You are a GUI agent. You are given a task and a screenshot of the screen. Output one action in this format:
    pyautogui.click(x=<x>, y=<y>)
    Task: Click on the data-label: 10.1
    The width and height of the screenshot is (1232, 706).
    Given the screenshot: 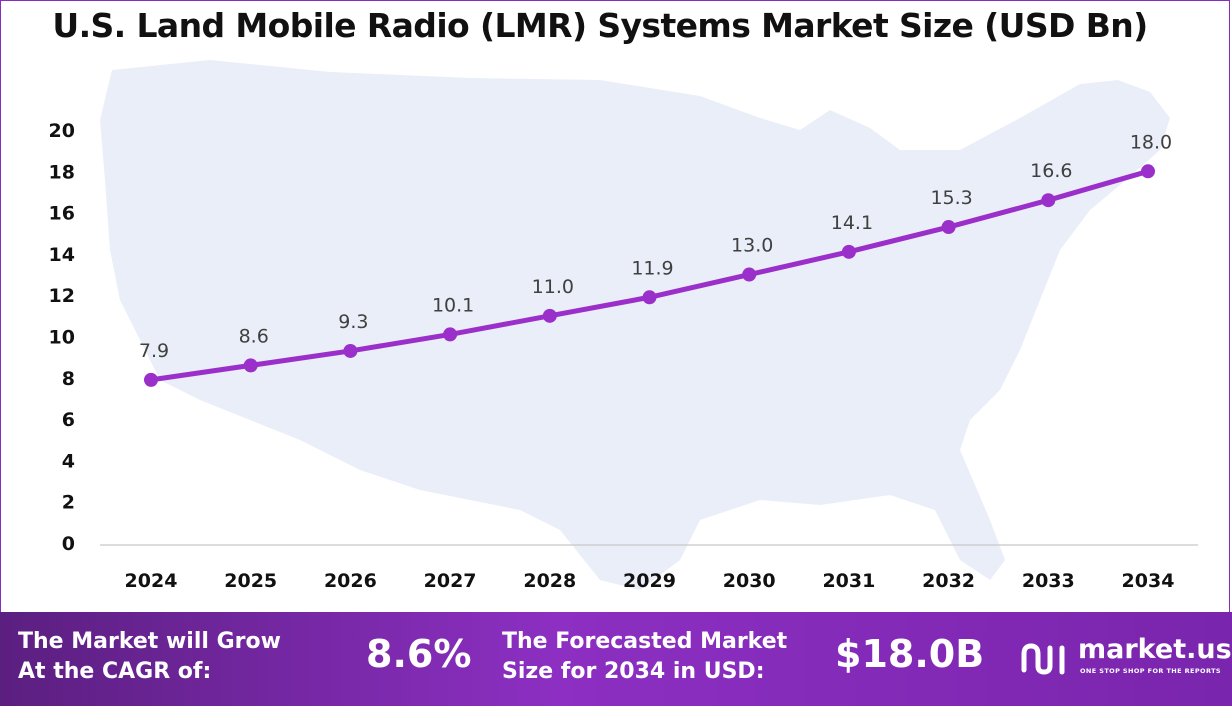 What is the action you would take?
    pyautogui.click(x=453, y=305)
    